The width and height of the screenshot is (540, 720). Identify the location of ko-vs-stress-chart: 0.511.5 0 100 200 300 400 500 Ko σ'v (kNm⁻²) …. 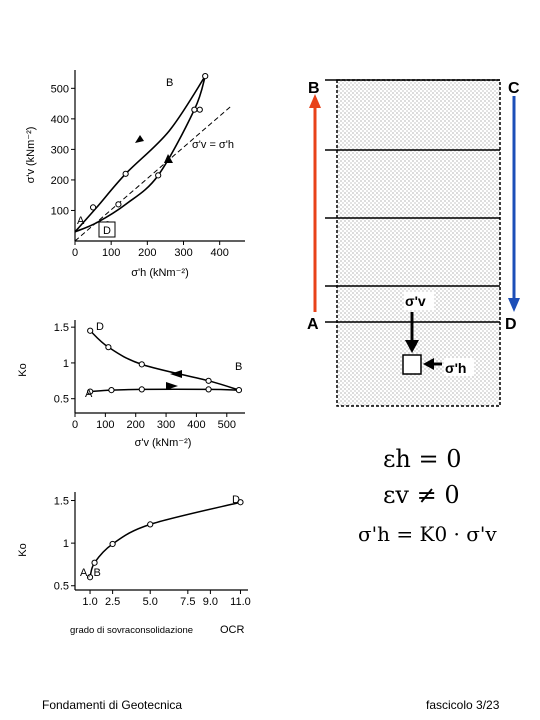
(131, 384).